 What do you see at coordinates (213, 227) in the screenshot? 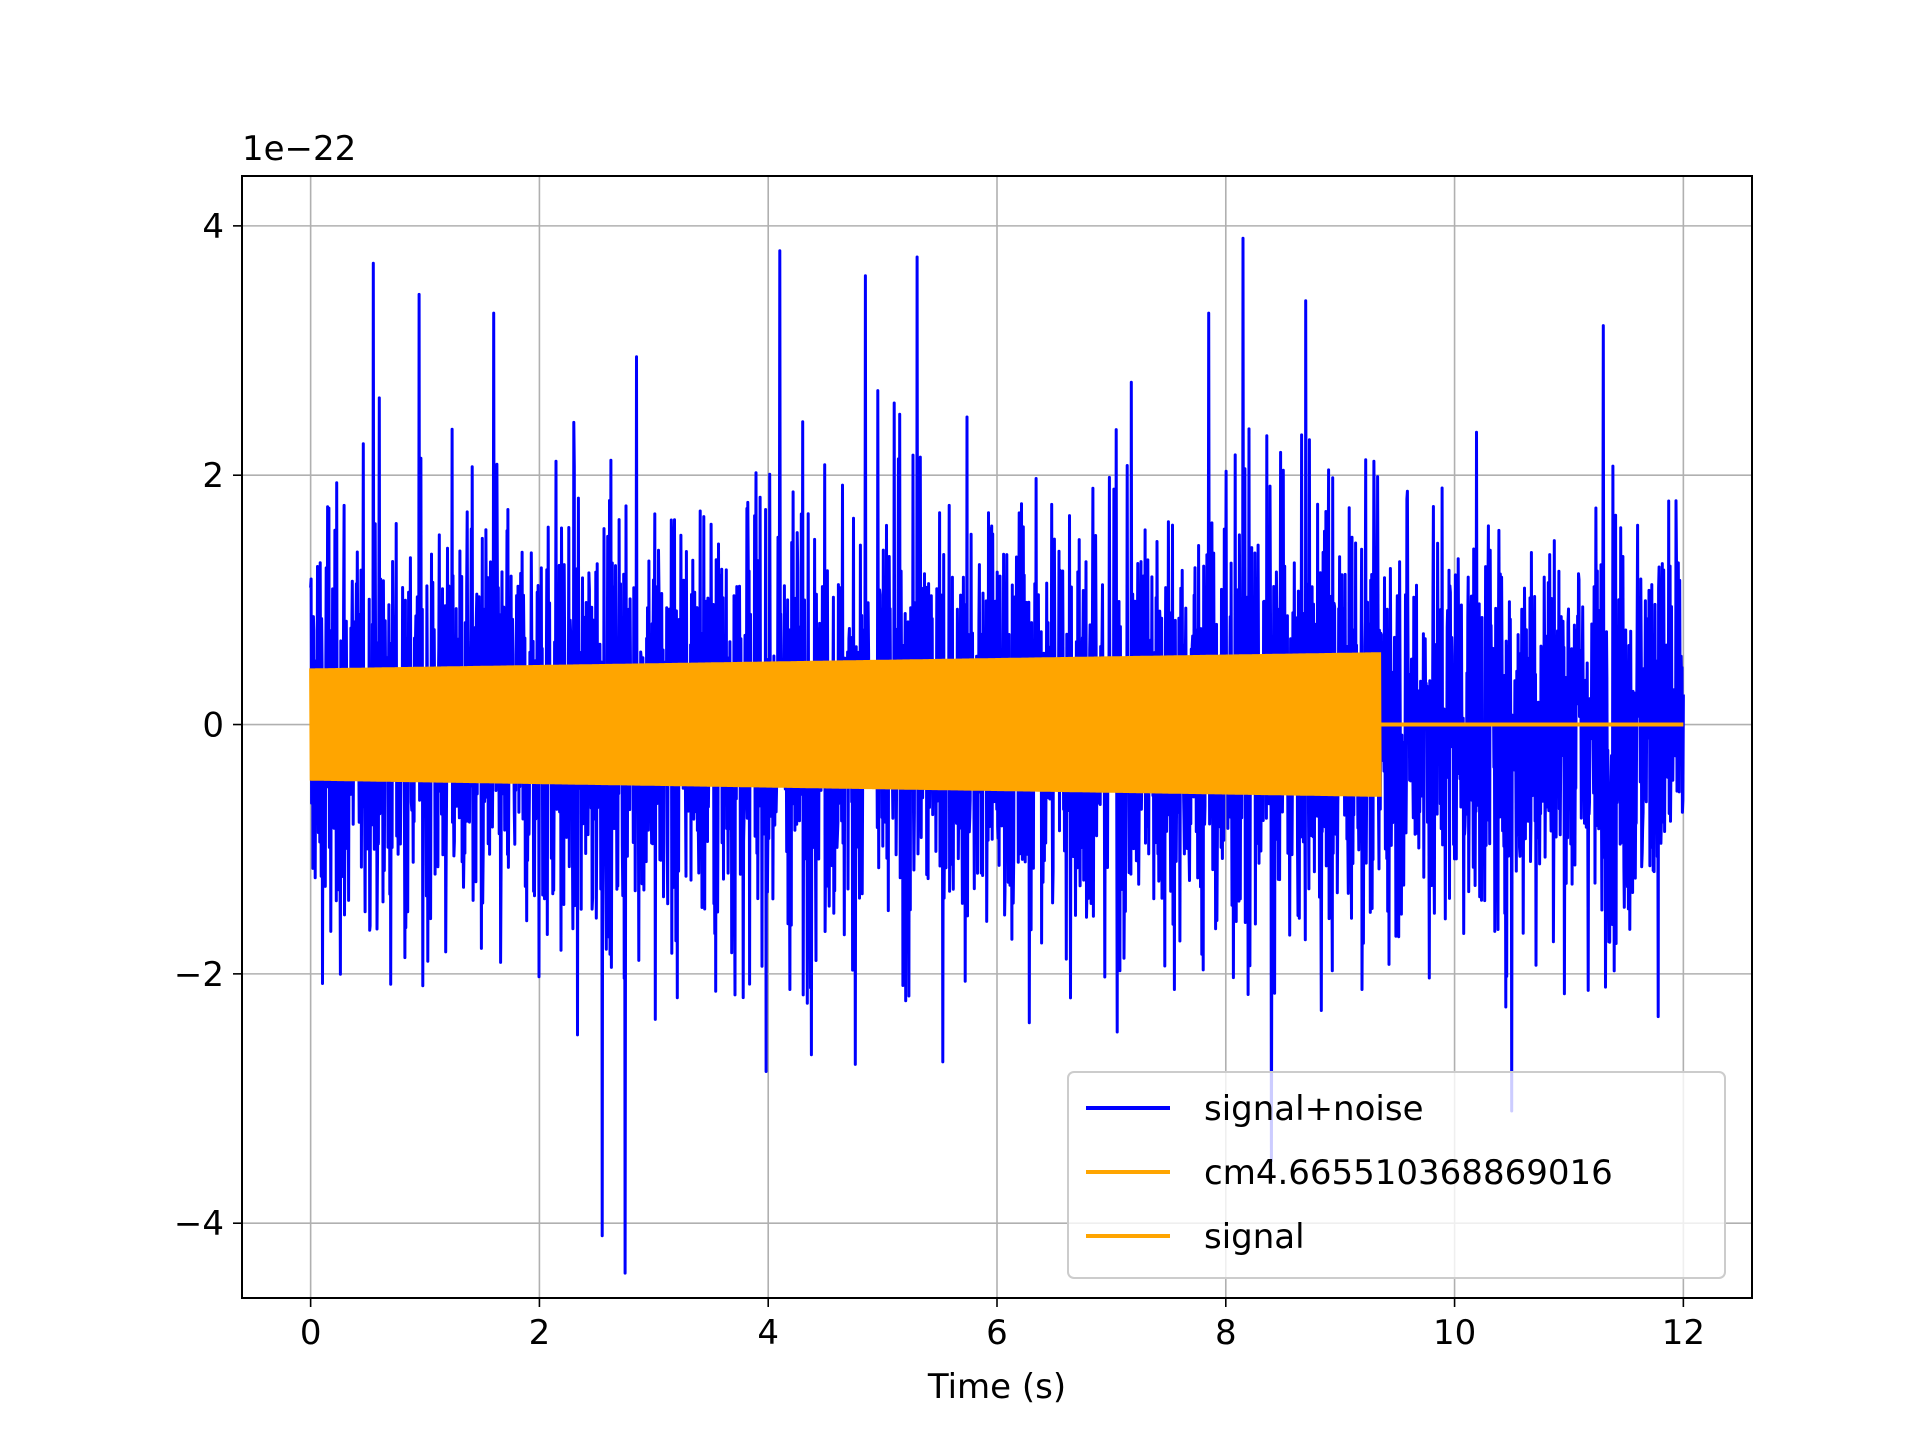
I see `y-tick-label: 4` at bounding box center [213, 227].